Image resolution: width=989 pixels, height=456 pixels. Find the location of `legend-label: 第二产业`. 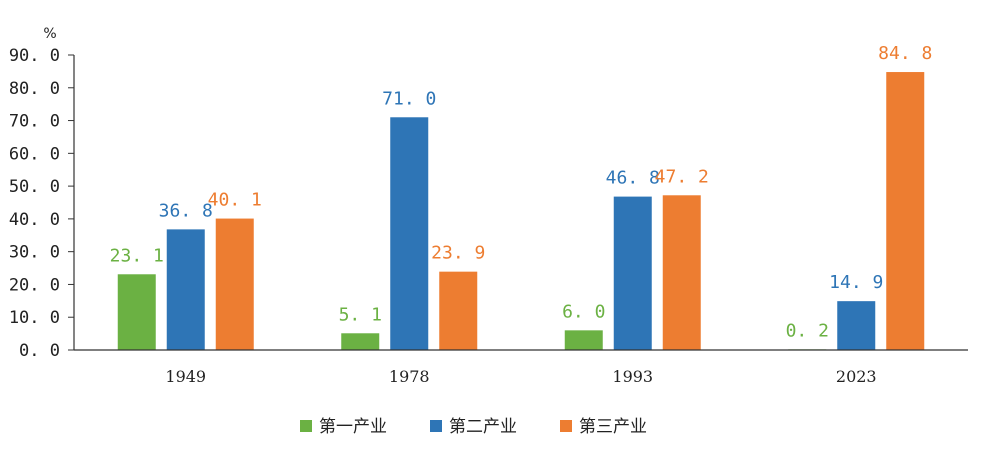

legend-label: 第二产业 is located at coordinates (483, 427).